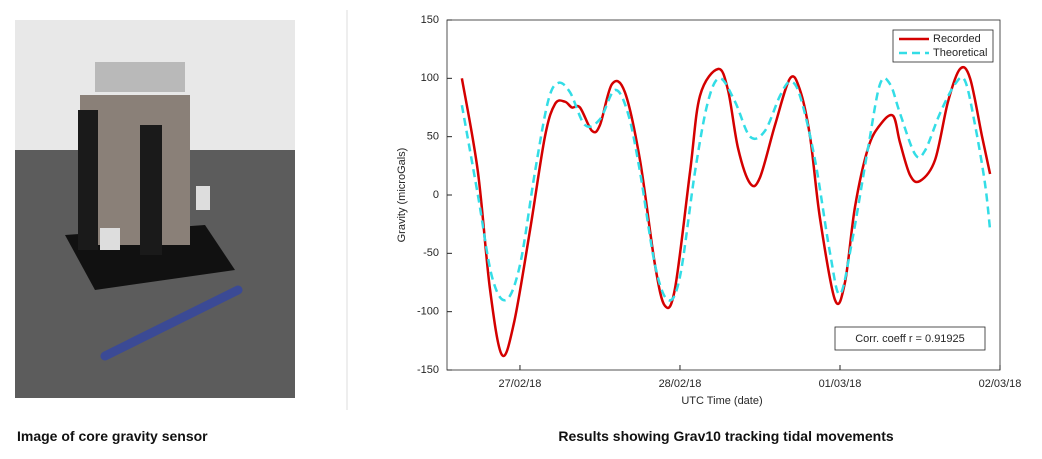 This screenshot has width=1042, height=459. Describe the element at coordinates (960, 53) in the screenshot. I see `legend-label: Theoretical` at that location.